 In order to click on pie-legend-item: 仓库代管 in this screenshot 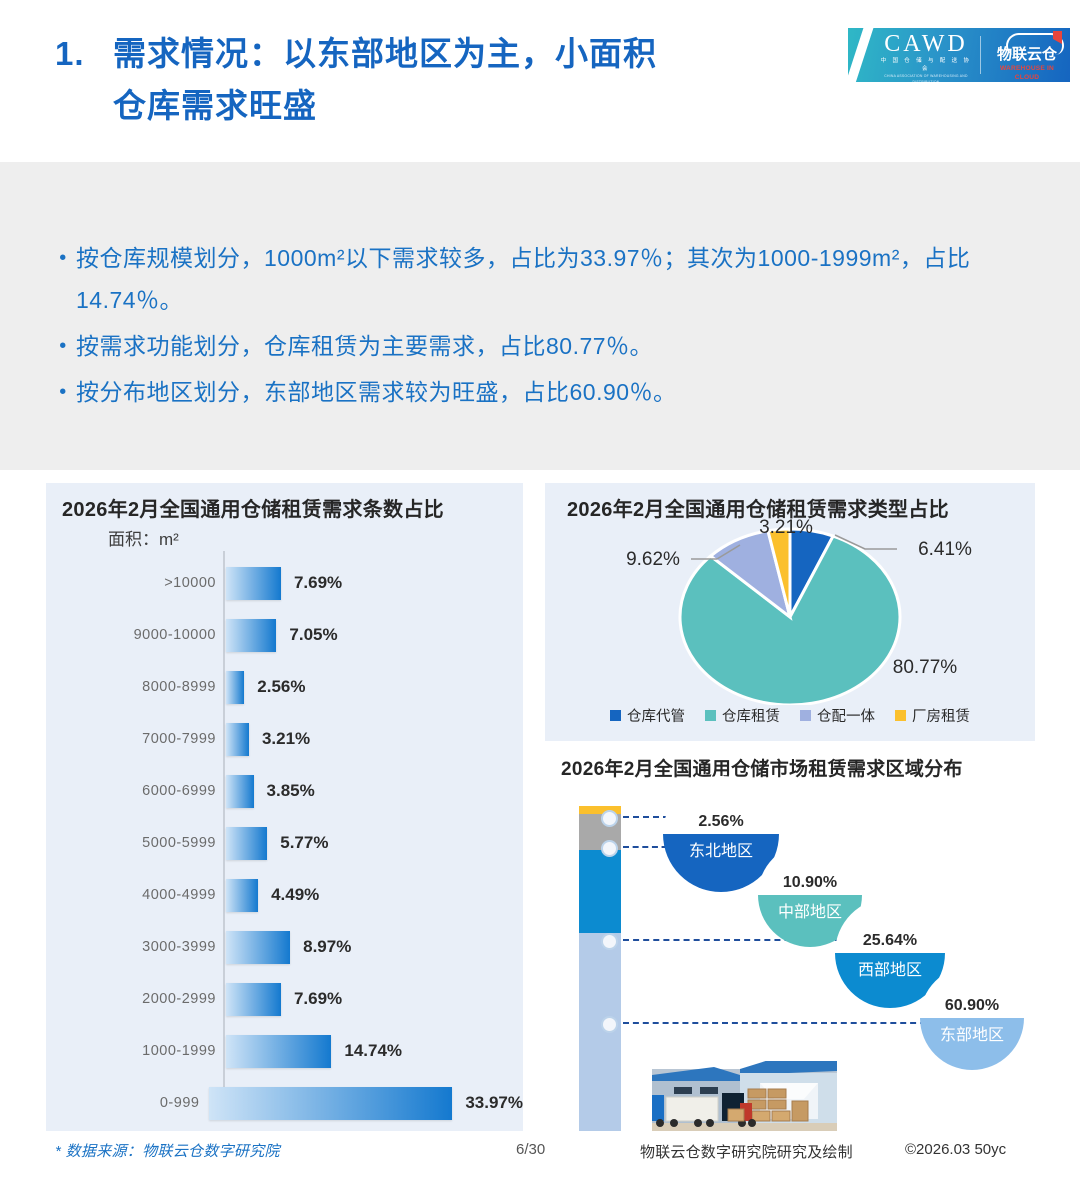, I will do `click(647, 715)`.